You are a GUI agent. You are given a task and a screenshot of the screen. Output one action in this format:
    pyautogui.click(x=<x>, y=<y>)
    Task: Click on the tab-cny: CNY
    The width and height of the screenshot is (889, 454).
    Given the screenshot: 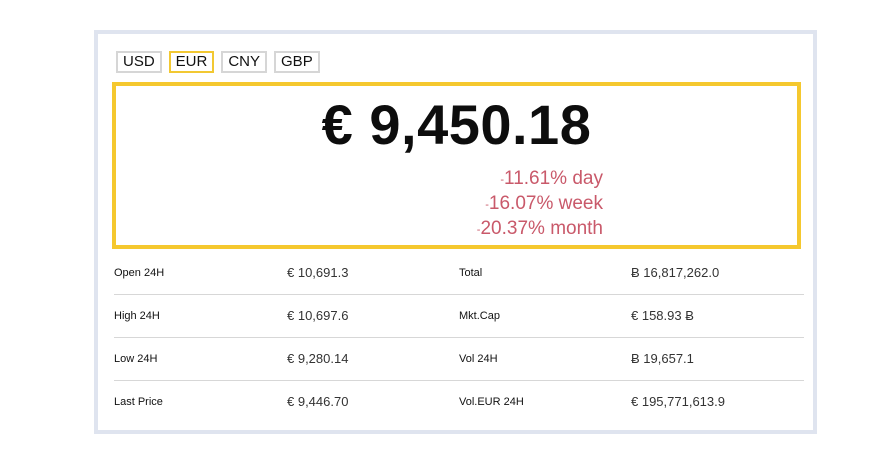 What is the action you would take?
    pyautogui.click(x=244, y=62)
    